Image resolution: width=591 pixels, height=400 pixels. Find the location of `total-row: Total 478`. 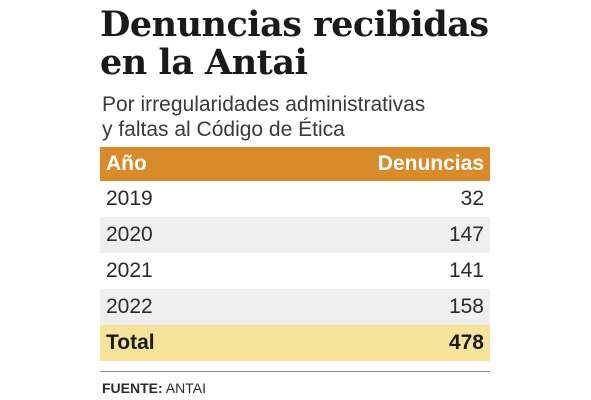

total-row: Total 478 is located at coordinates (295, 343).